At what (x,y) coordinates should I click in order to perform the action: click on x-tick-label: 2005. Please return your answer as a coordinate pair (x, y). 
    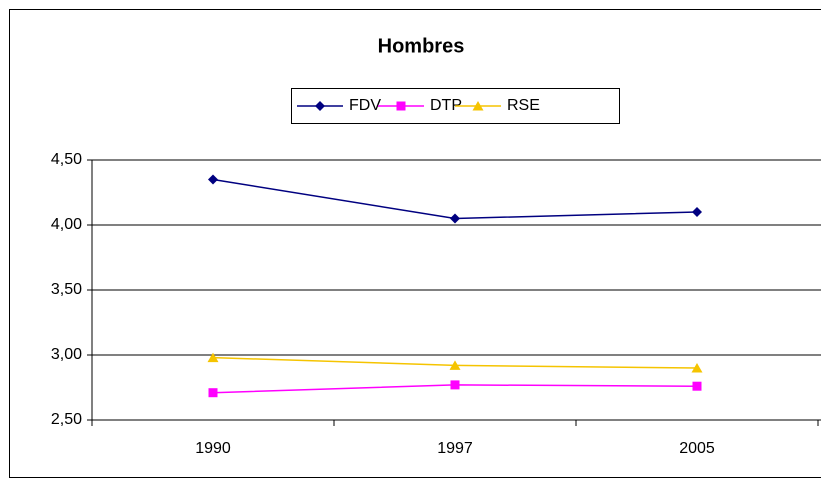
    Looking at the image, I should click on (697, 448).